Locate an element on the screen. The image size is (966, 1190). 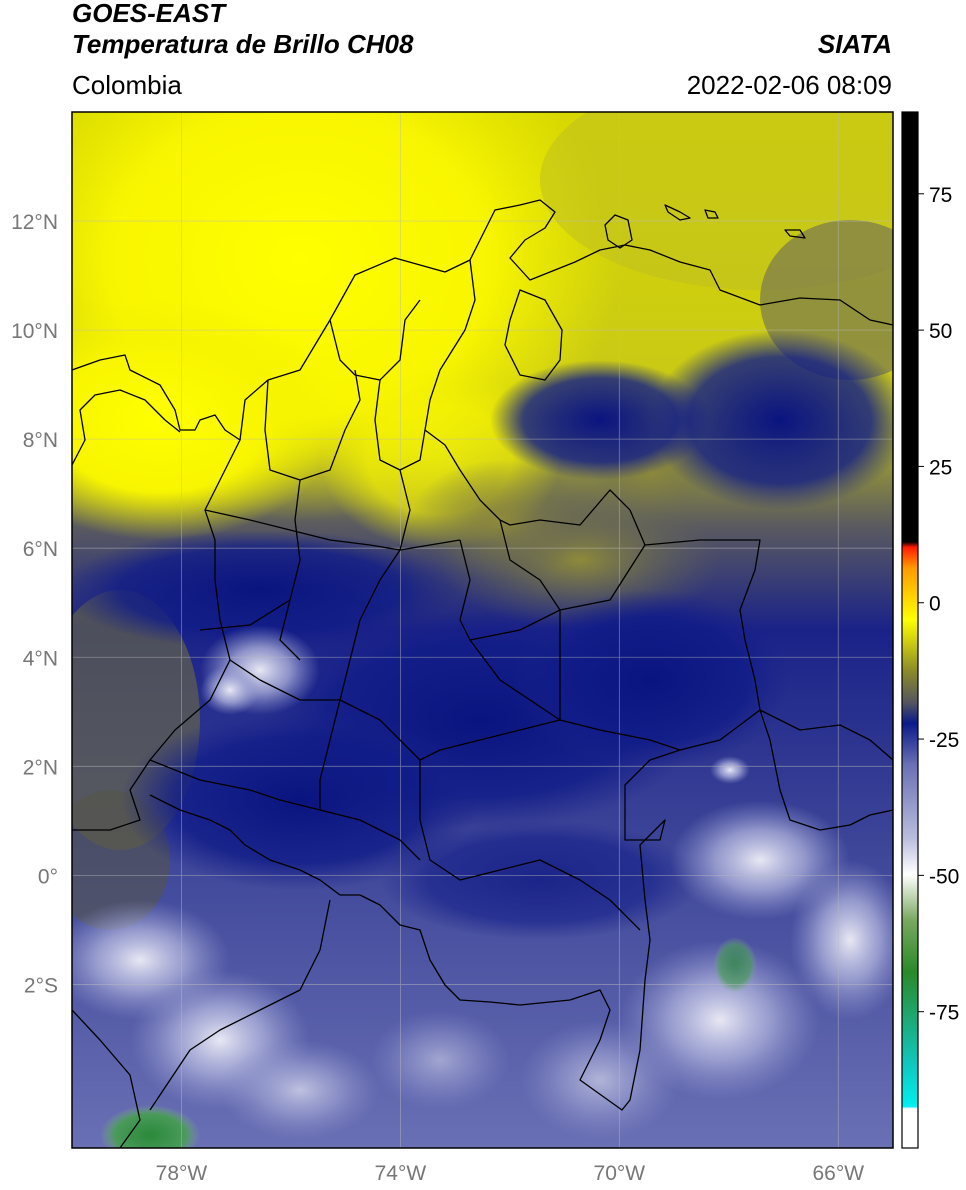
venezuela-brazil-border is located at coordinates (826, 735).